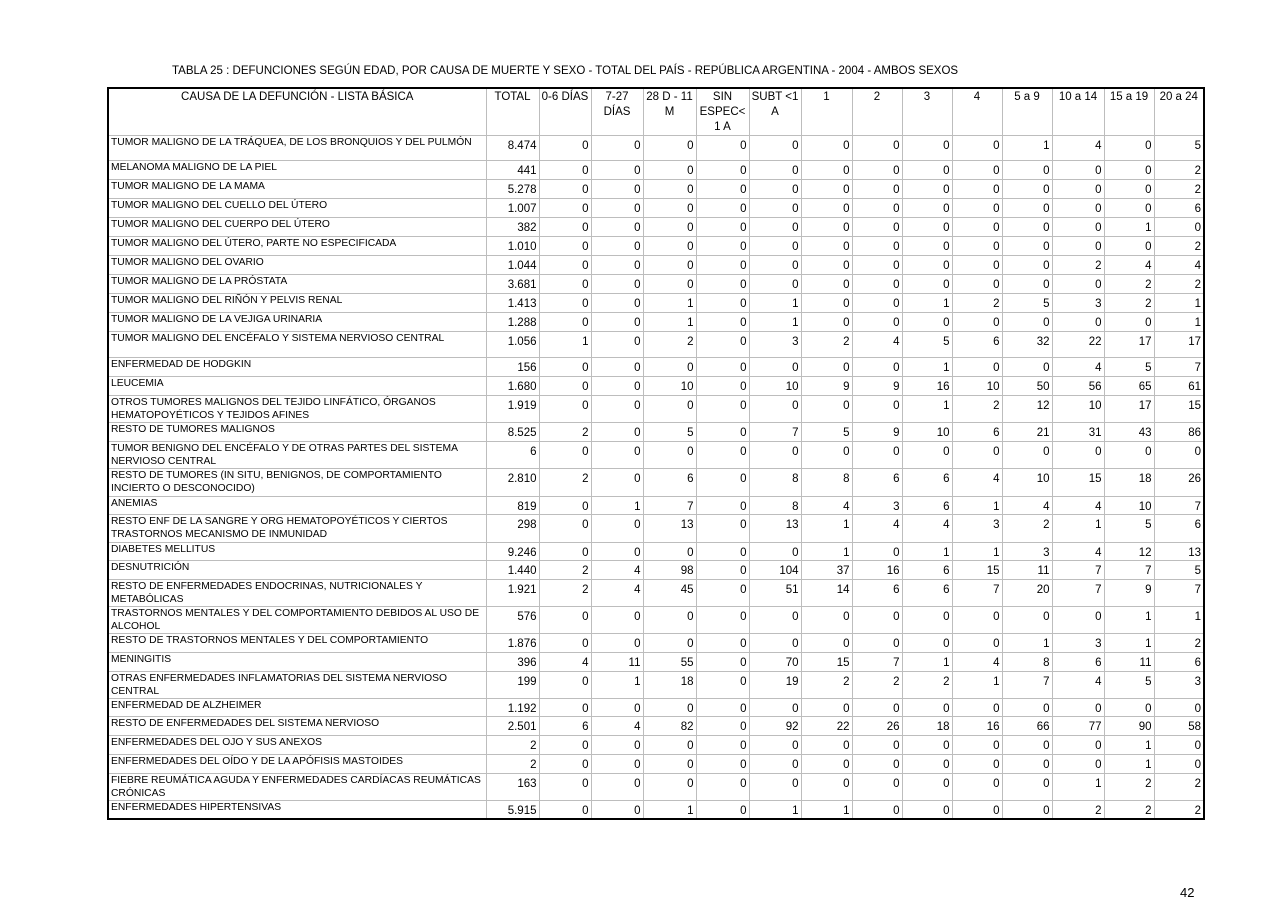  What do you see at coordinates (1179, 409) in the screenshot?
I see `value-cell: 15` at bounding box center [1179, 409].